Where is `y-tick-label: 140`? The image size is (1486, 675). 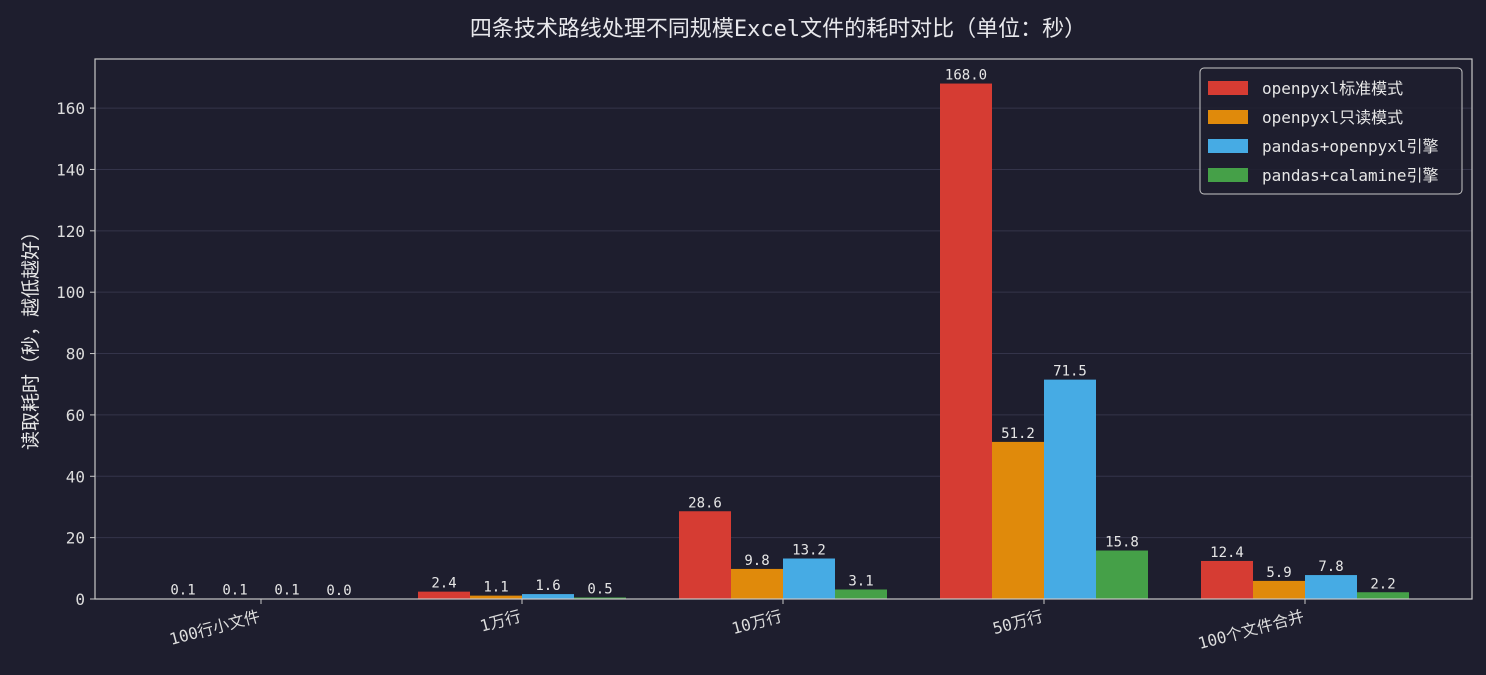 y-tick-label: 140 is located at coordinates (70, 169).